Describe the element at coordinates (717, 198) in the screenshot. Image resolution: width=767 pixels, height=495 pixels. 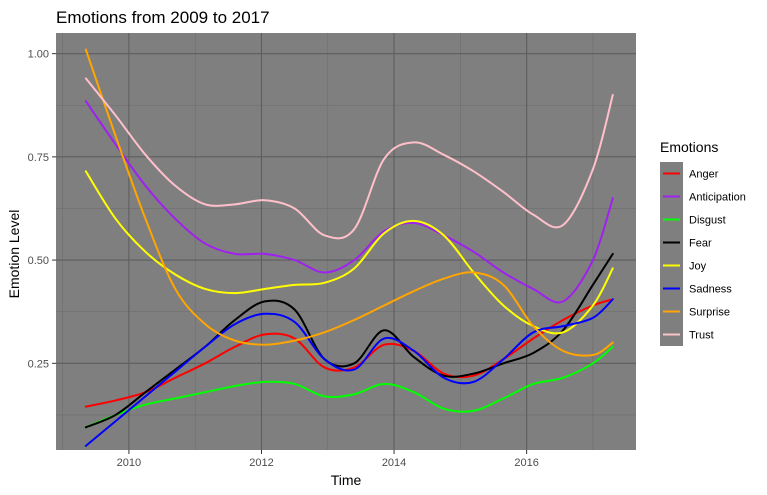
I see `legend-label-anticipation: Anticipation` at that location.